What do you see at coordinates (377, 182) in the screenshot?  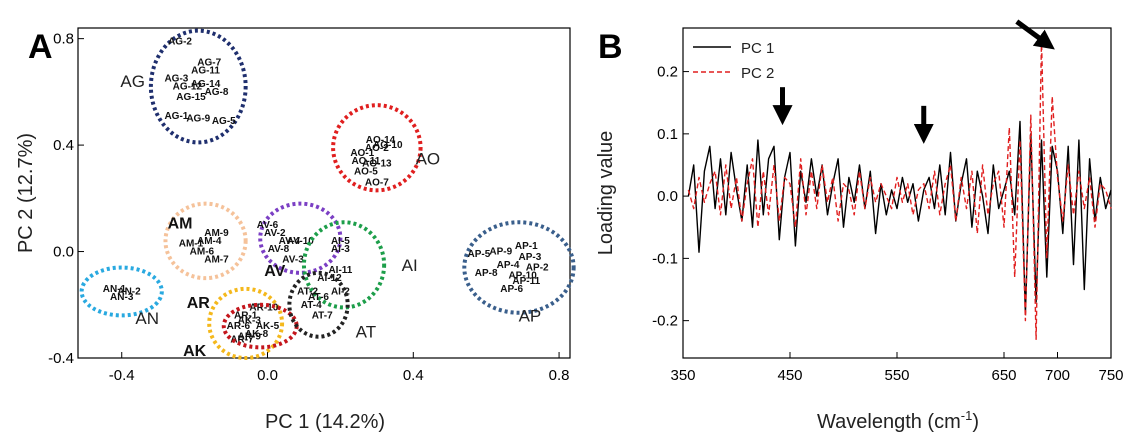 I see `point-label: AO-7` at bounding box center [377, 182].